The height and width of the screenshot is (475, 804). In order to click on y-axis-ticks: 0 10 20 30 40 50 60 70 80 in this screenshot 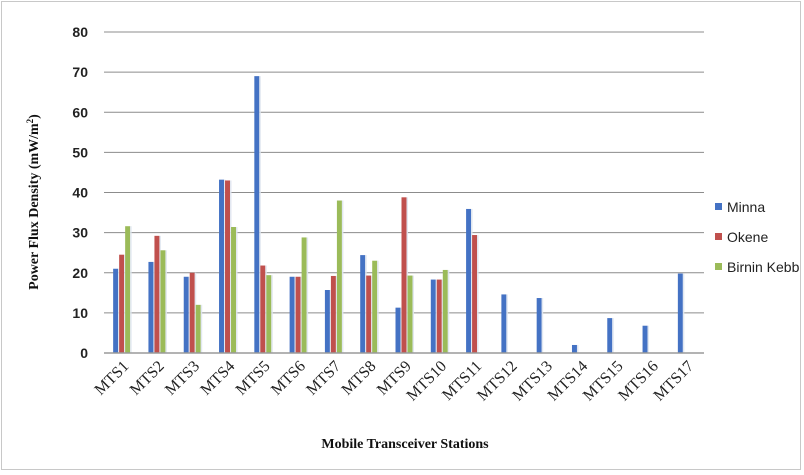, I will do `click(80, 192)`.